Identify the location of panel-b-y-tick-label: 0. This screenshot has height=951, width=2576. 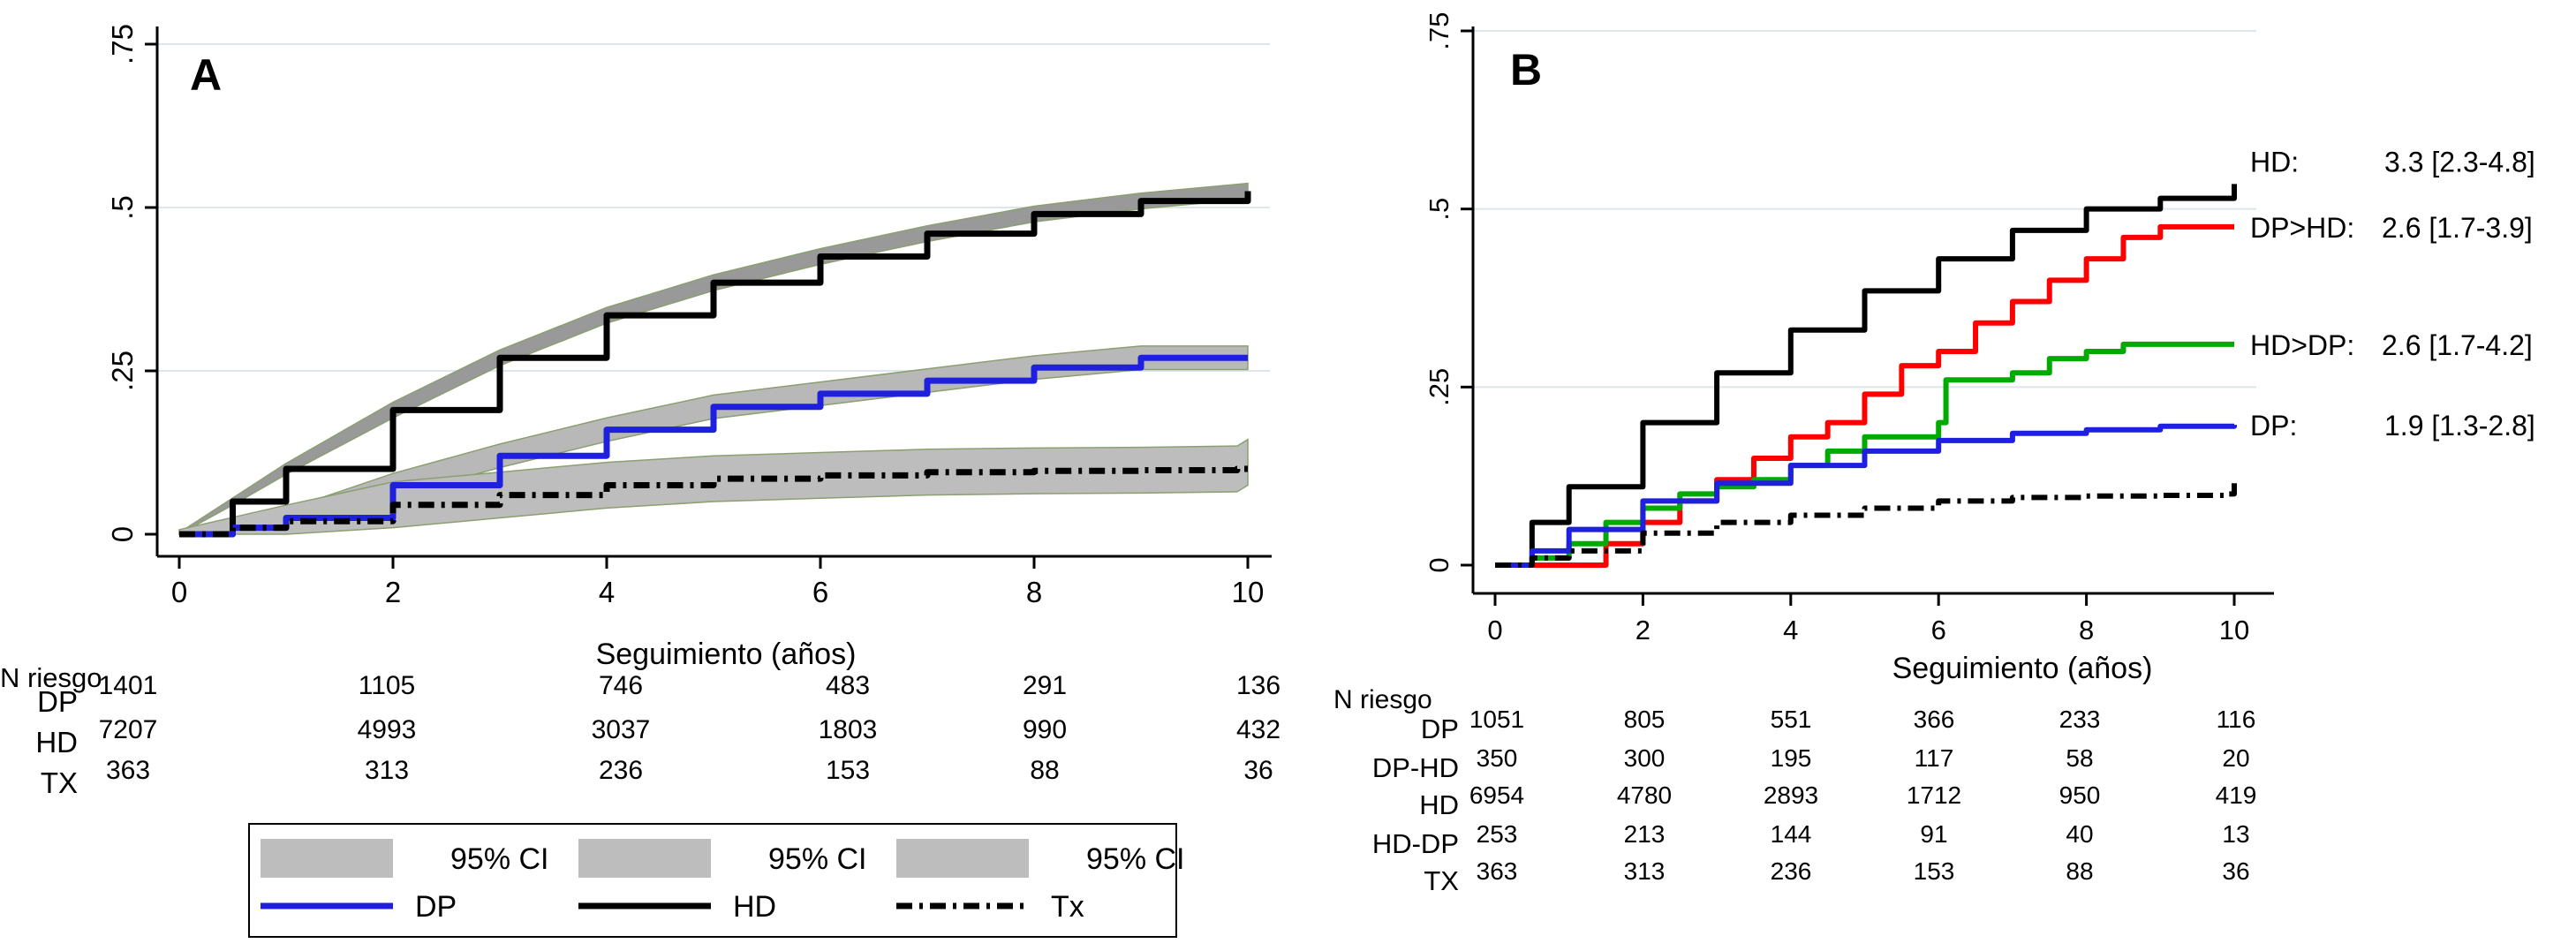
(1439, 564).